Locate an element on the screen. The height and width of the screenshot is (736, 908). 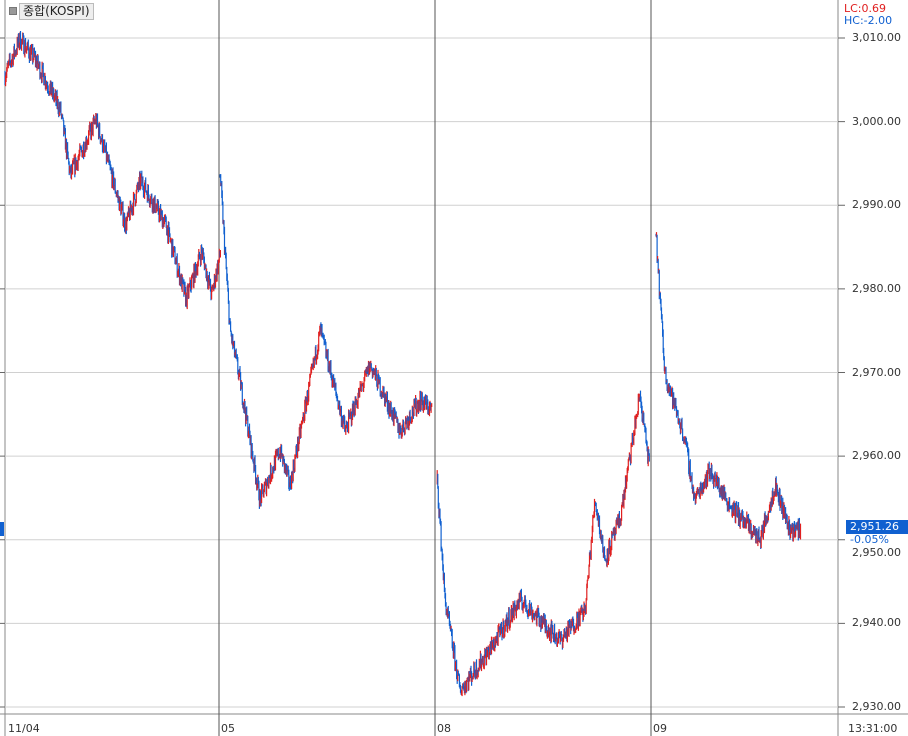
y-tick-label: 3,010.00 is located at coordinates (876, 37).